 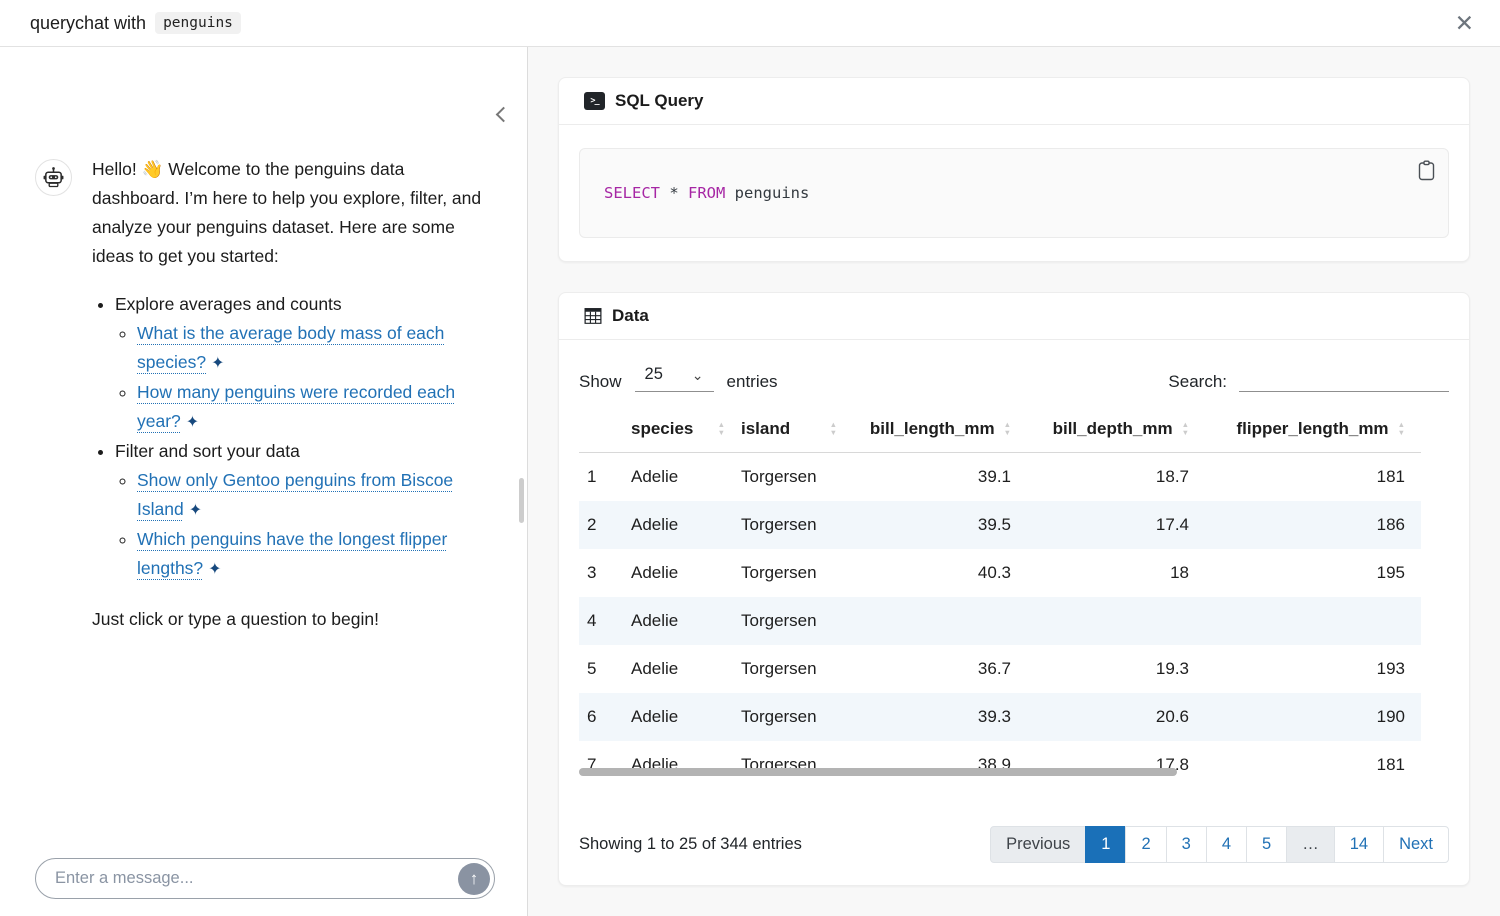 I want to click on show-label: Show, so click(x=600, y=381).